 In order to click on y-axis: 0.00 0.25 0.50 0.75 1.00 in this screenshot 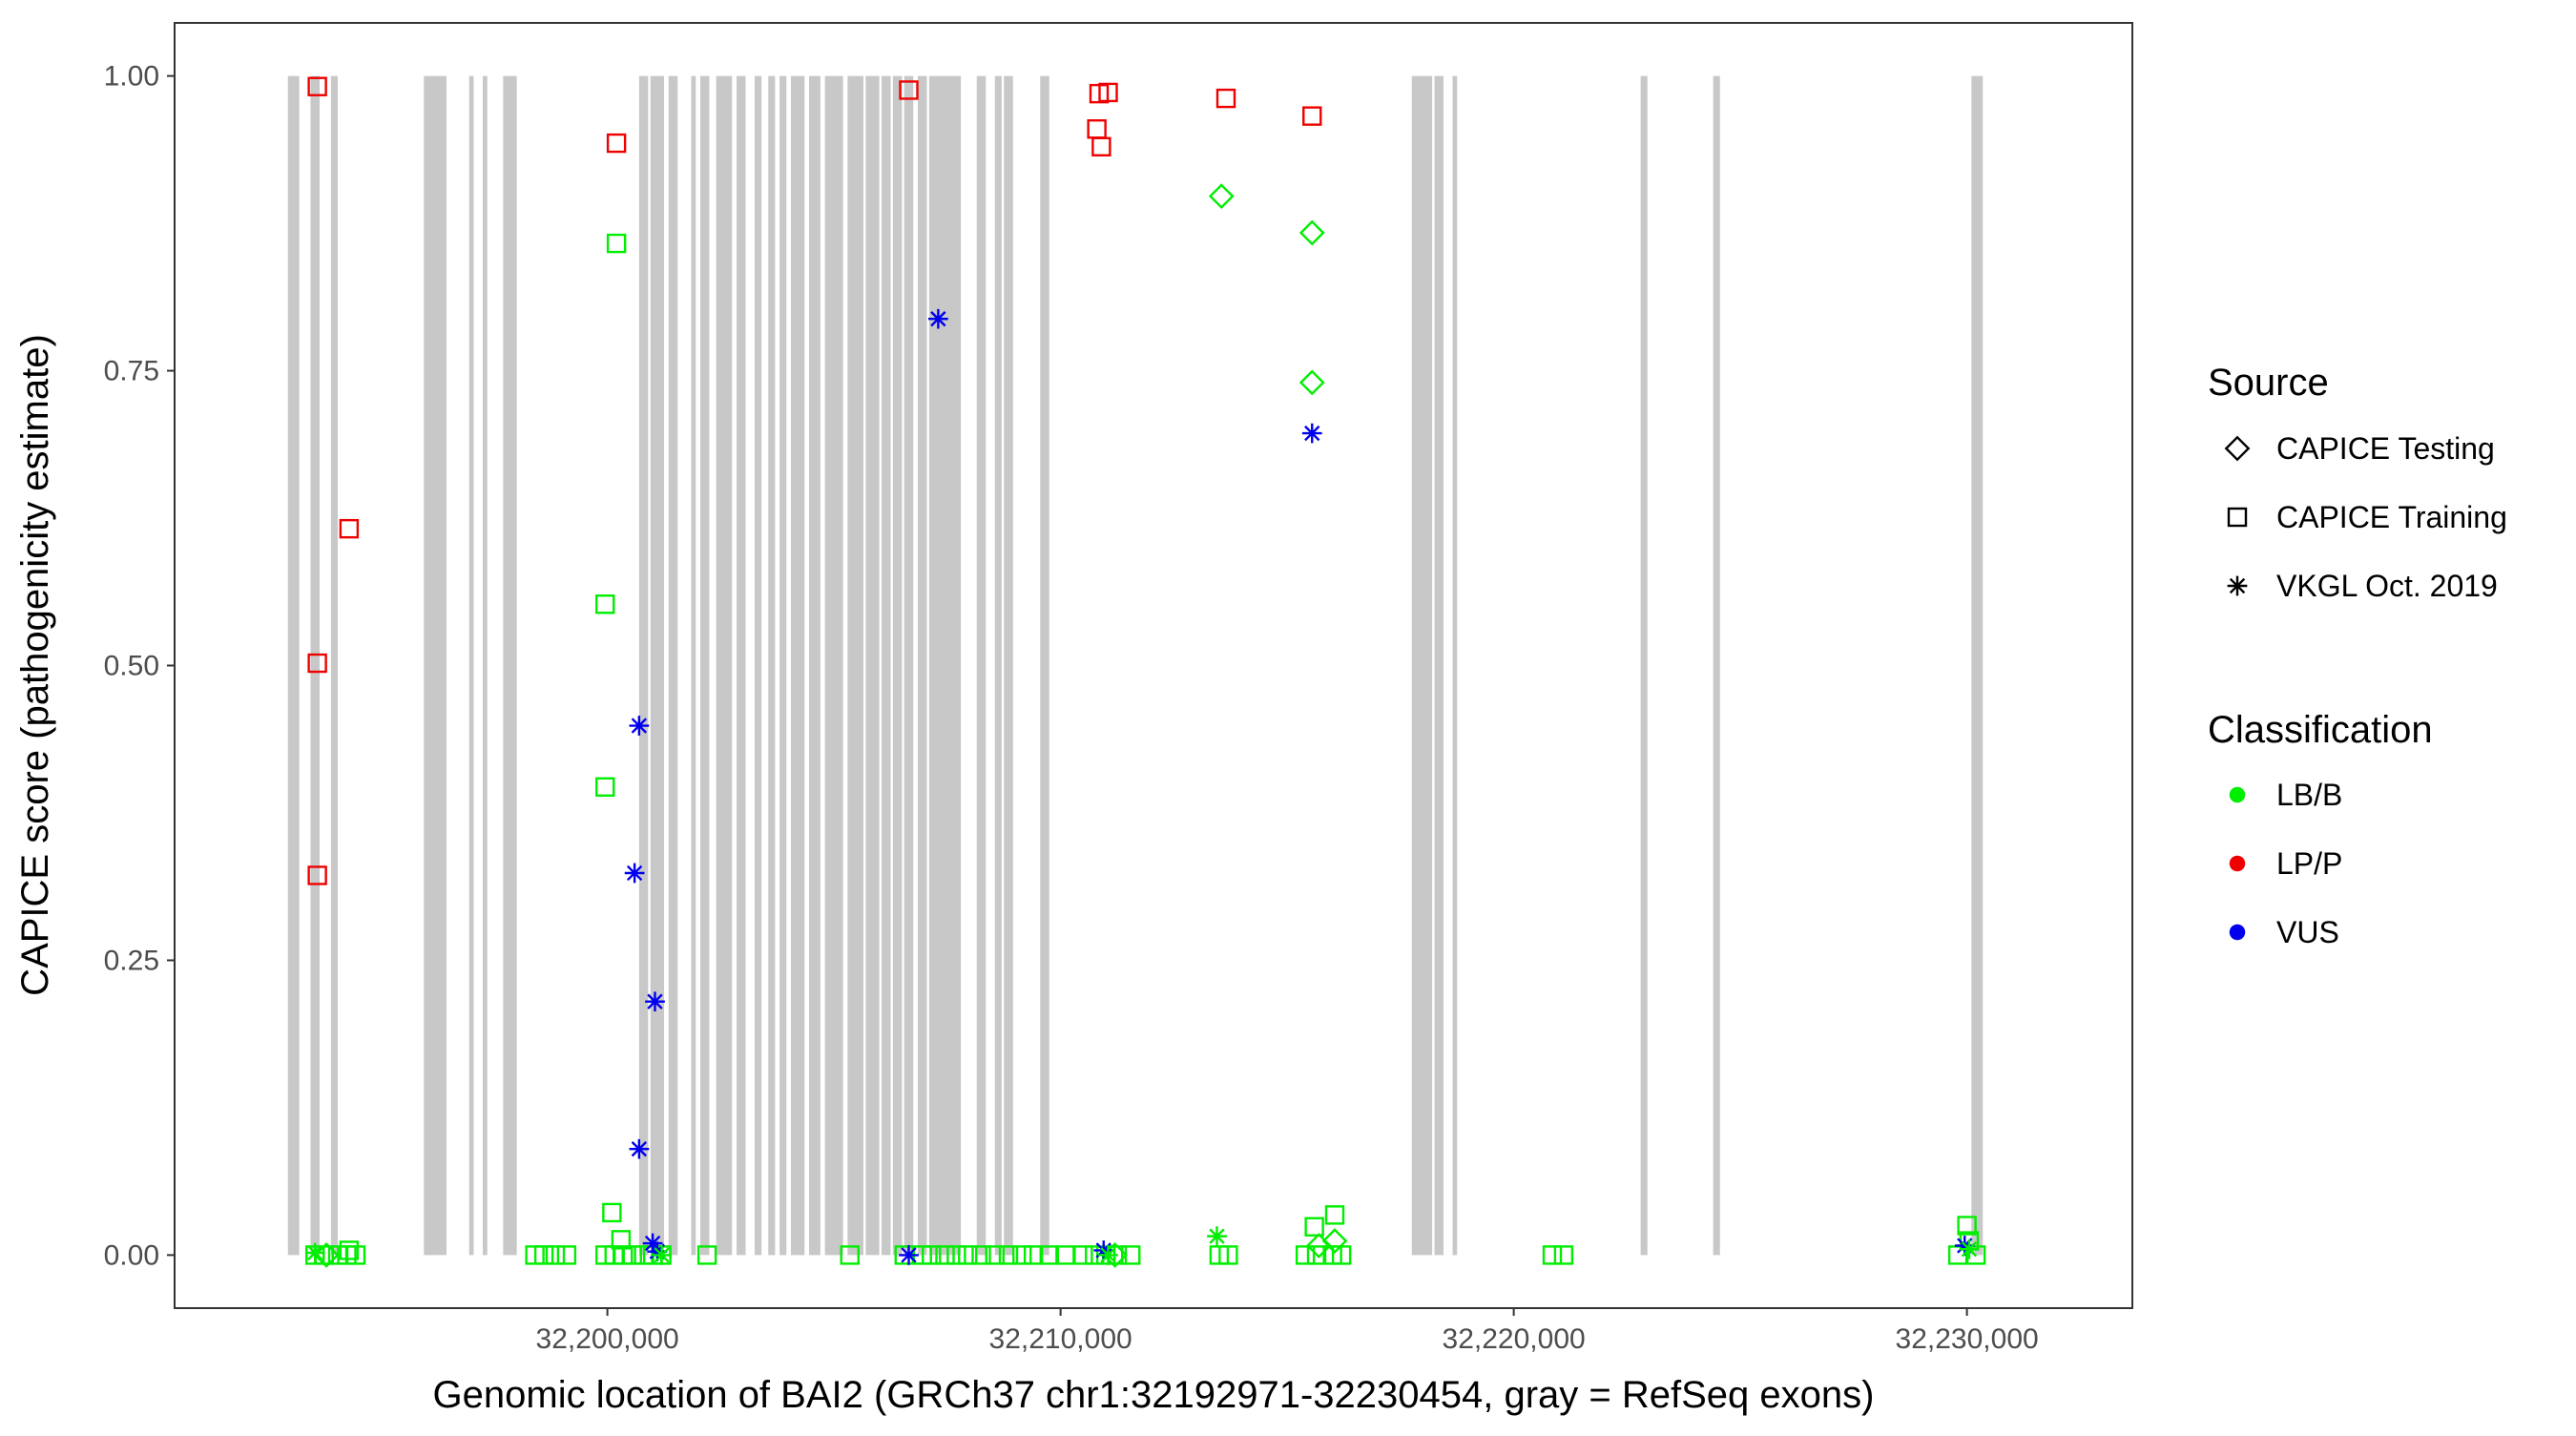, I will do `click(139, 666)`.